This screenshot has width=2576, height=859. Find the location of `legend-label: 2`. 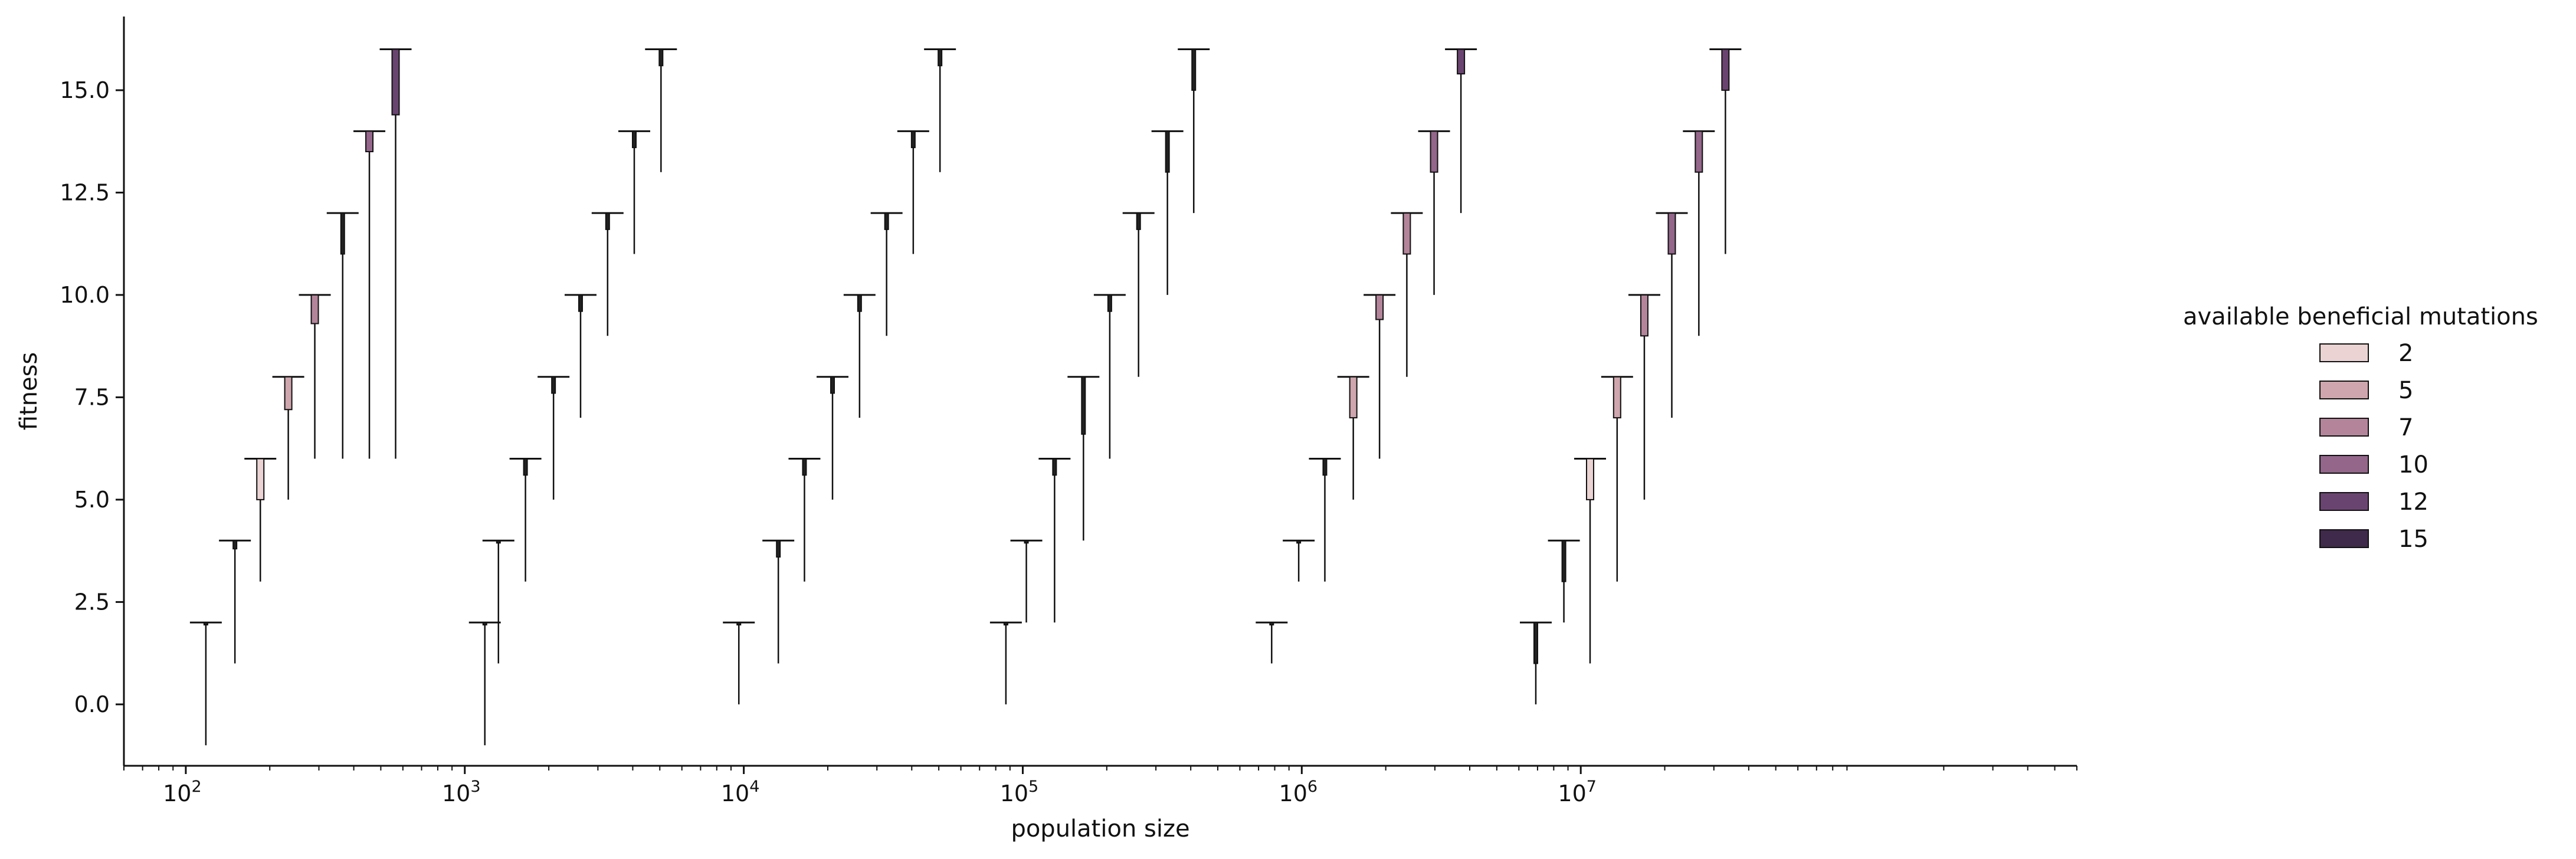

legend-label: 2 is located at coordinates (2405, 353).